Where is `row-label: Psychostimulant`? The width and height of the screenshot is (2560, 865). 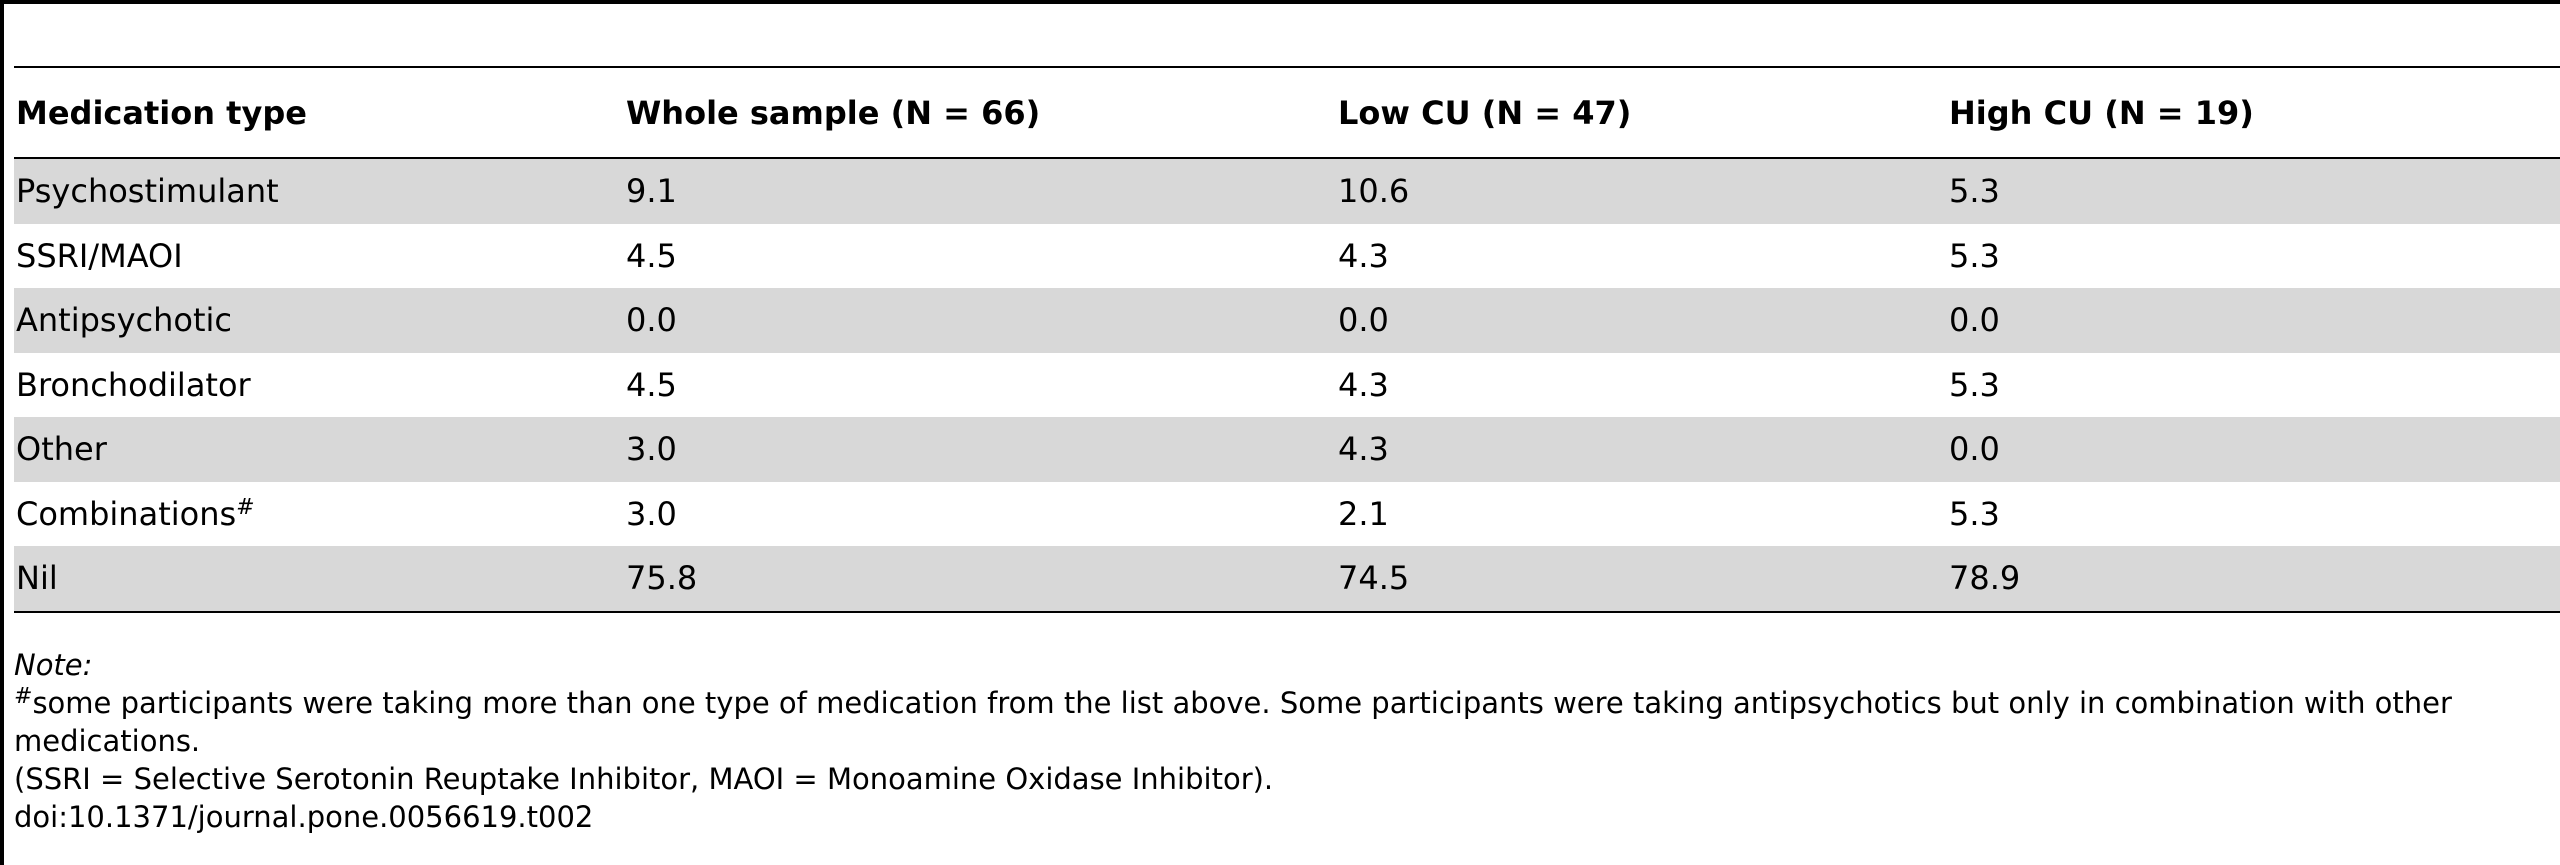
row-label: Psychostimulant is located at coordinates (147, 191).